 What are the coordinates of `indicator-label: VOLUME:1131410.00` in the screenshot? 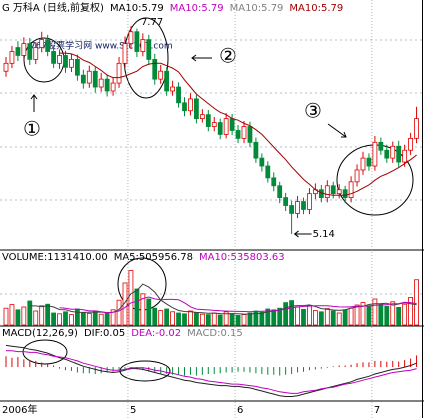 It's located at (55, 257).